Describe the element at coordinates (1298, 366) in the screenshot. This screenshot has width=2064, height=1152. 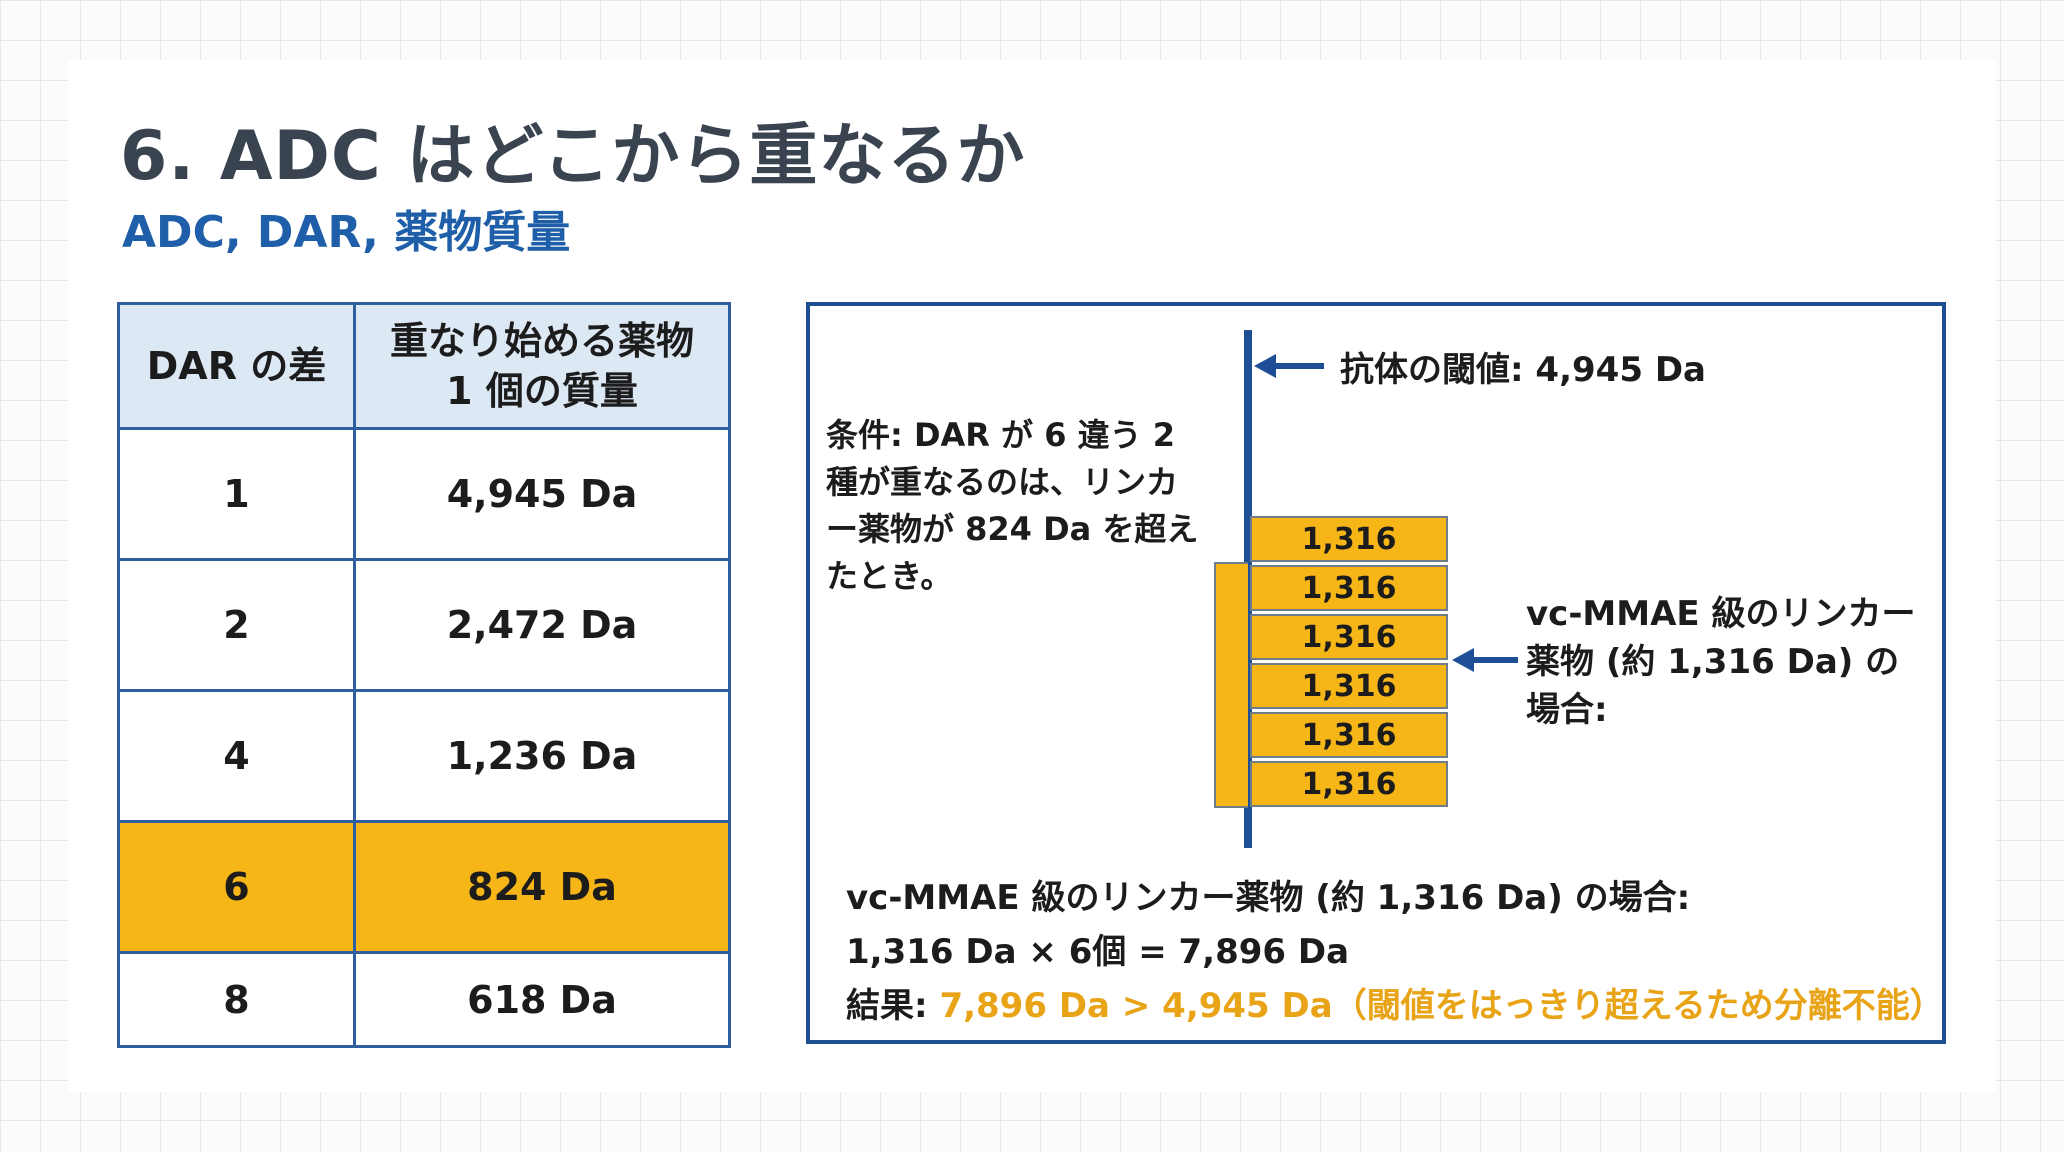
I see `threshold-arrow-shaft` at that location.